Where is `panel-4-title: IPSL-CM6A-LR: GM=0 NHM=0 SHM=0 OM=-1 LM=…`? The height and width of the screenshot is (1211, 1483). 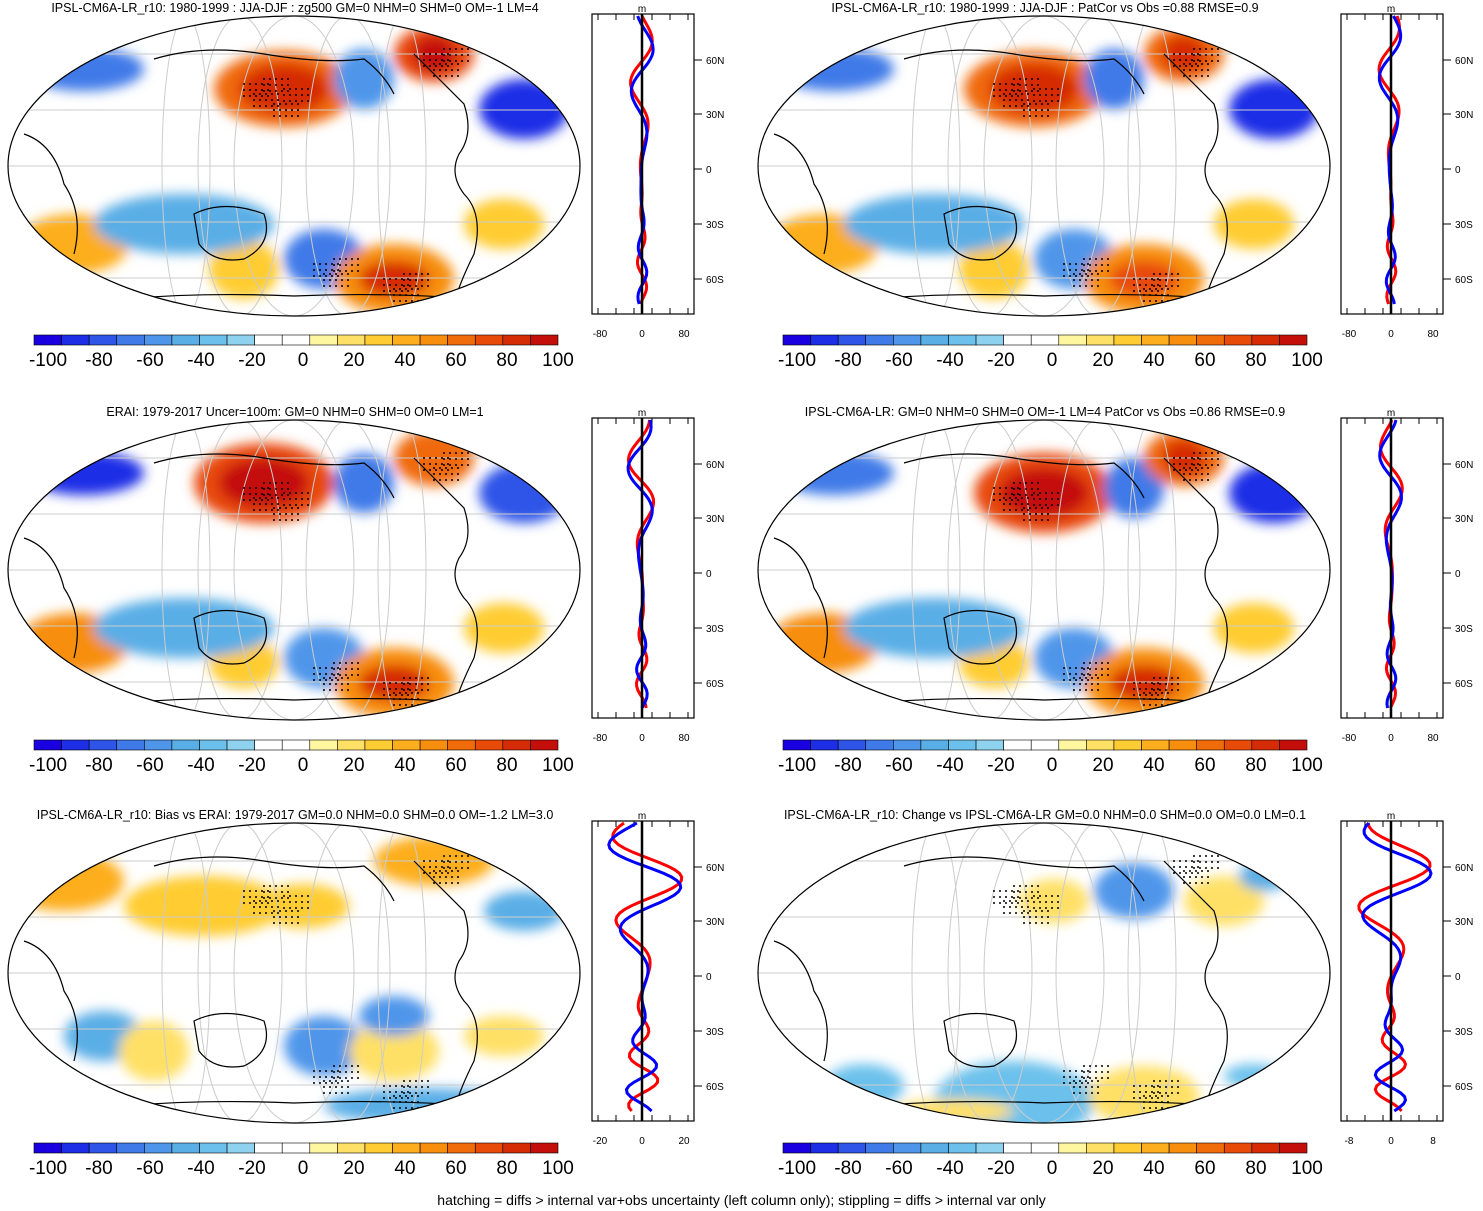
panel-4-title: IPSL-CM6A-LR: GM=0 NHM=0 SHM=0 OM=-1 LM=… is located at coordinates (1045, 412).